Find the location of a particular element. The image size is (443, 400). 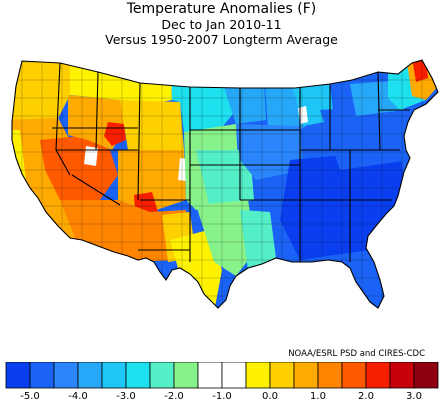

legend-label: -5.0 is located at coordinates (30, 395).